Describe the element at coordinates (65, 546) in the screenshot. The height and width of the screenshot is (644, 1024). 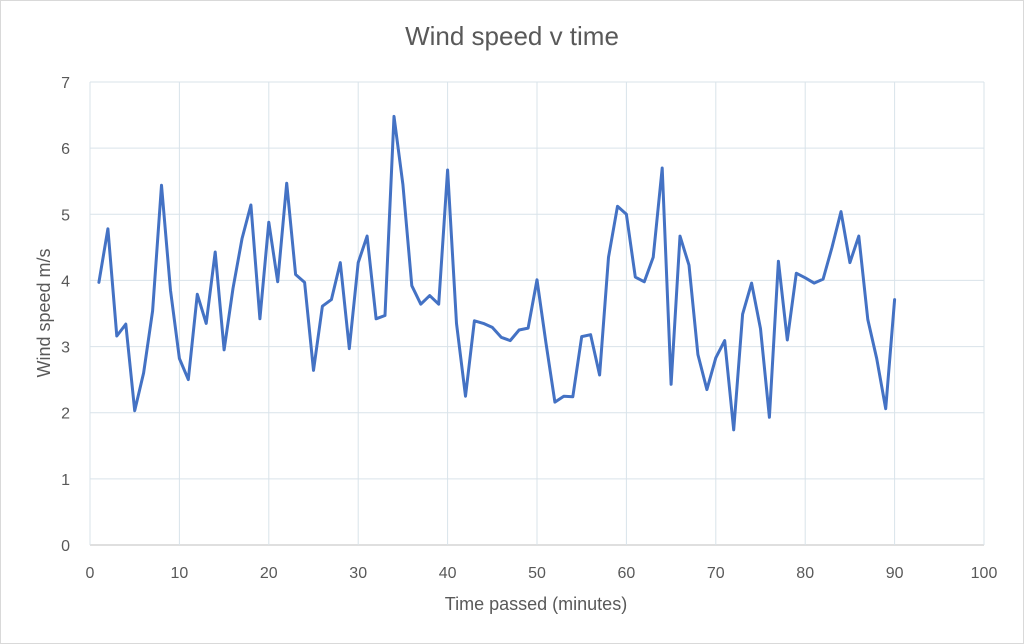
I see `y-tick-label: 0` at that location.